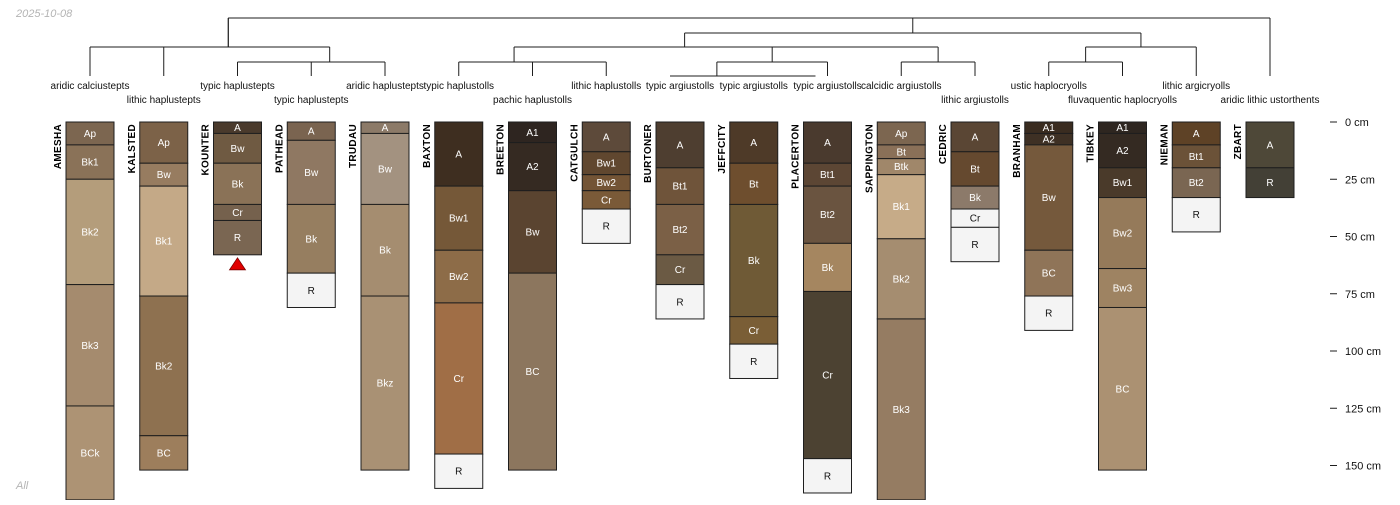 The width and height of the screenshot is (1400, 505). Describe the element at coordinates (385, 384) in the screenshot. I see `horizon-label: Bkz` at that location.